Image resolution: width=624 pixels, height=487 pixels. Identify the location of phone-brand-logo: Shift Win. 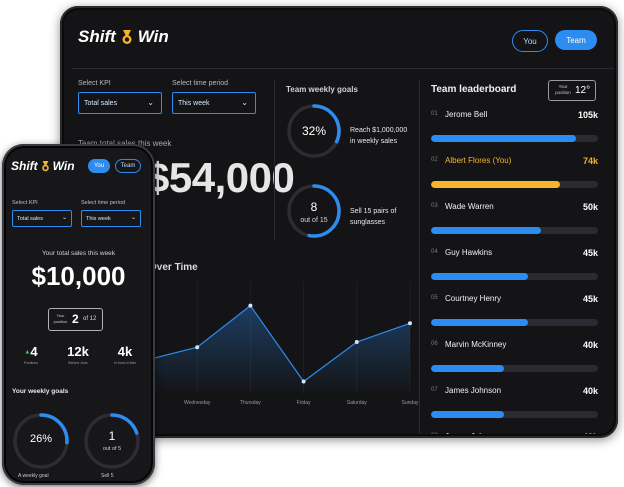
(43, 166).